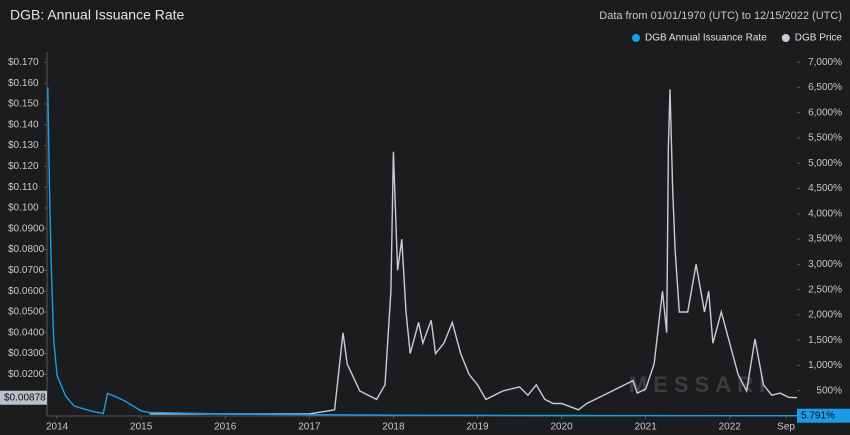 This screenshot has width=850, height=435. Describe the element at coordinates (393, 427) in the screenshot. I see `x-tick-label: 2018` at that location.